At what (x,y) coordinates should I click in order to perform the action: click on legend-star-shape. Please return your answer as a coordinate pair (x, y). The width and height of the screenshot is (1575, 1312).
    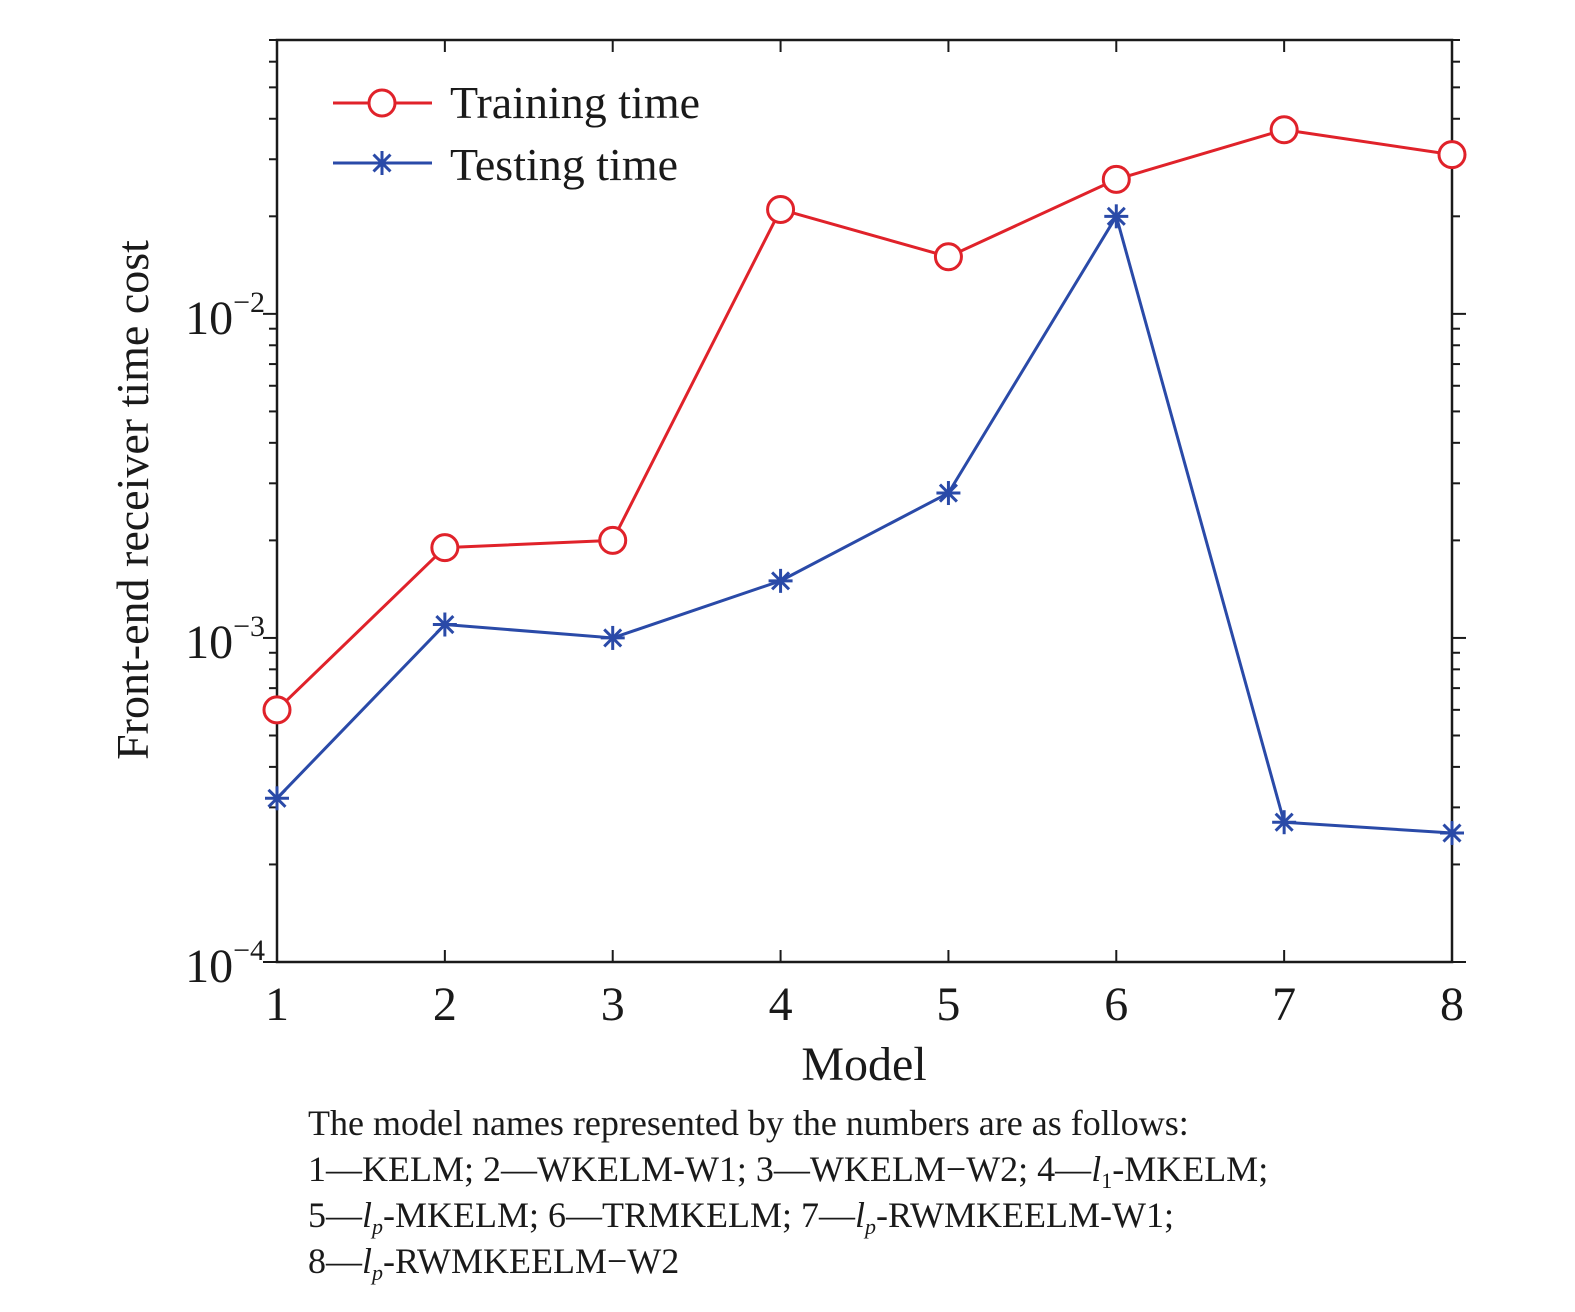
    Looking at the image, I should click on (382, 163).